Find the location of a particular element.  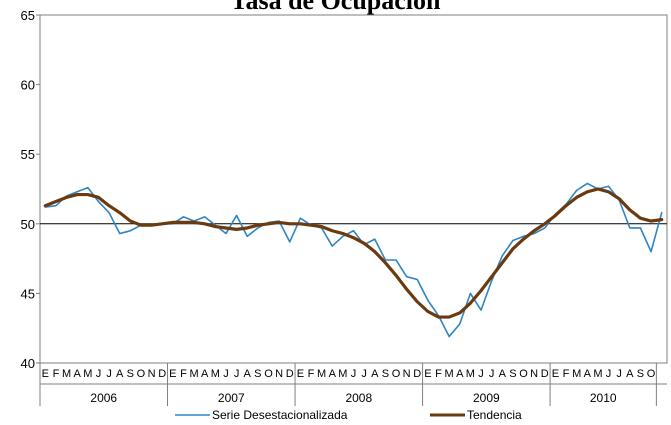

year-label: 2008 is located at coordinates (358, 398).